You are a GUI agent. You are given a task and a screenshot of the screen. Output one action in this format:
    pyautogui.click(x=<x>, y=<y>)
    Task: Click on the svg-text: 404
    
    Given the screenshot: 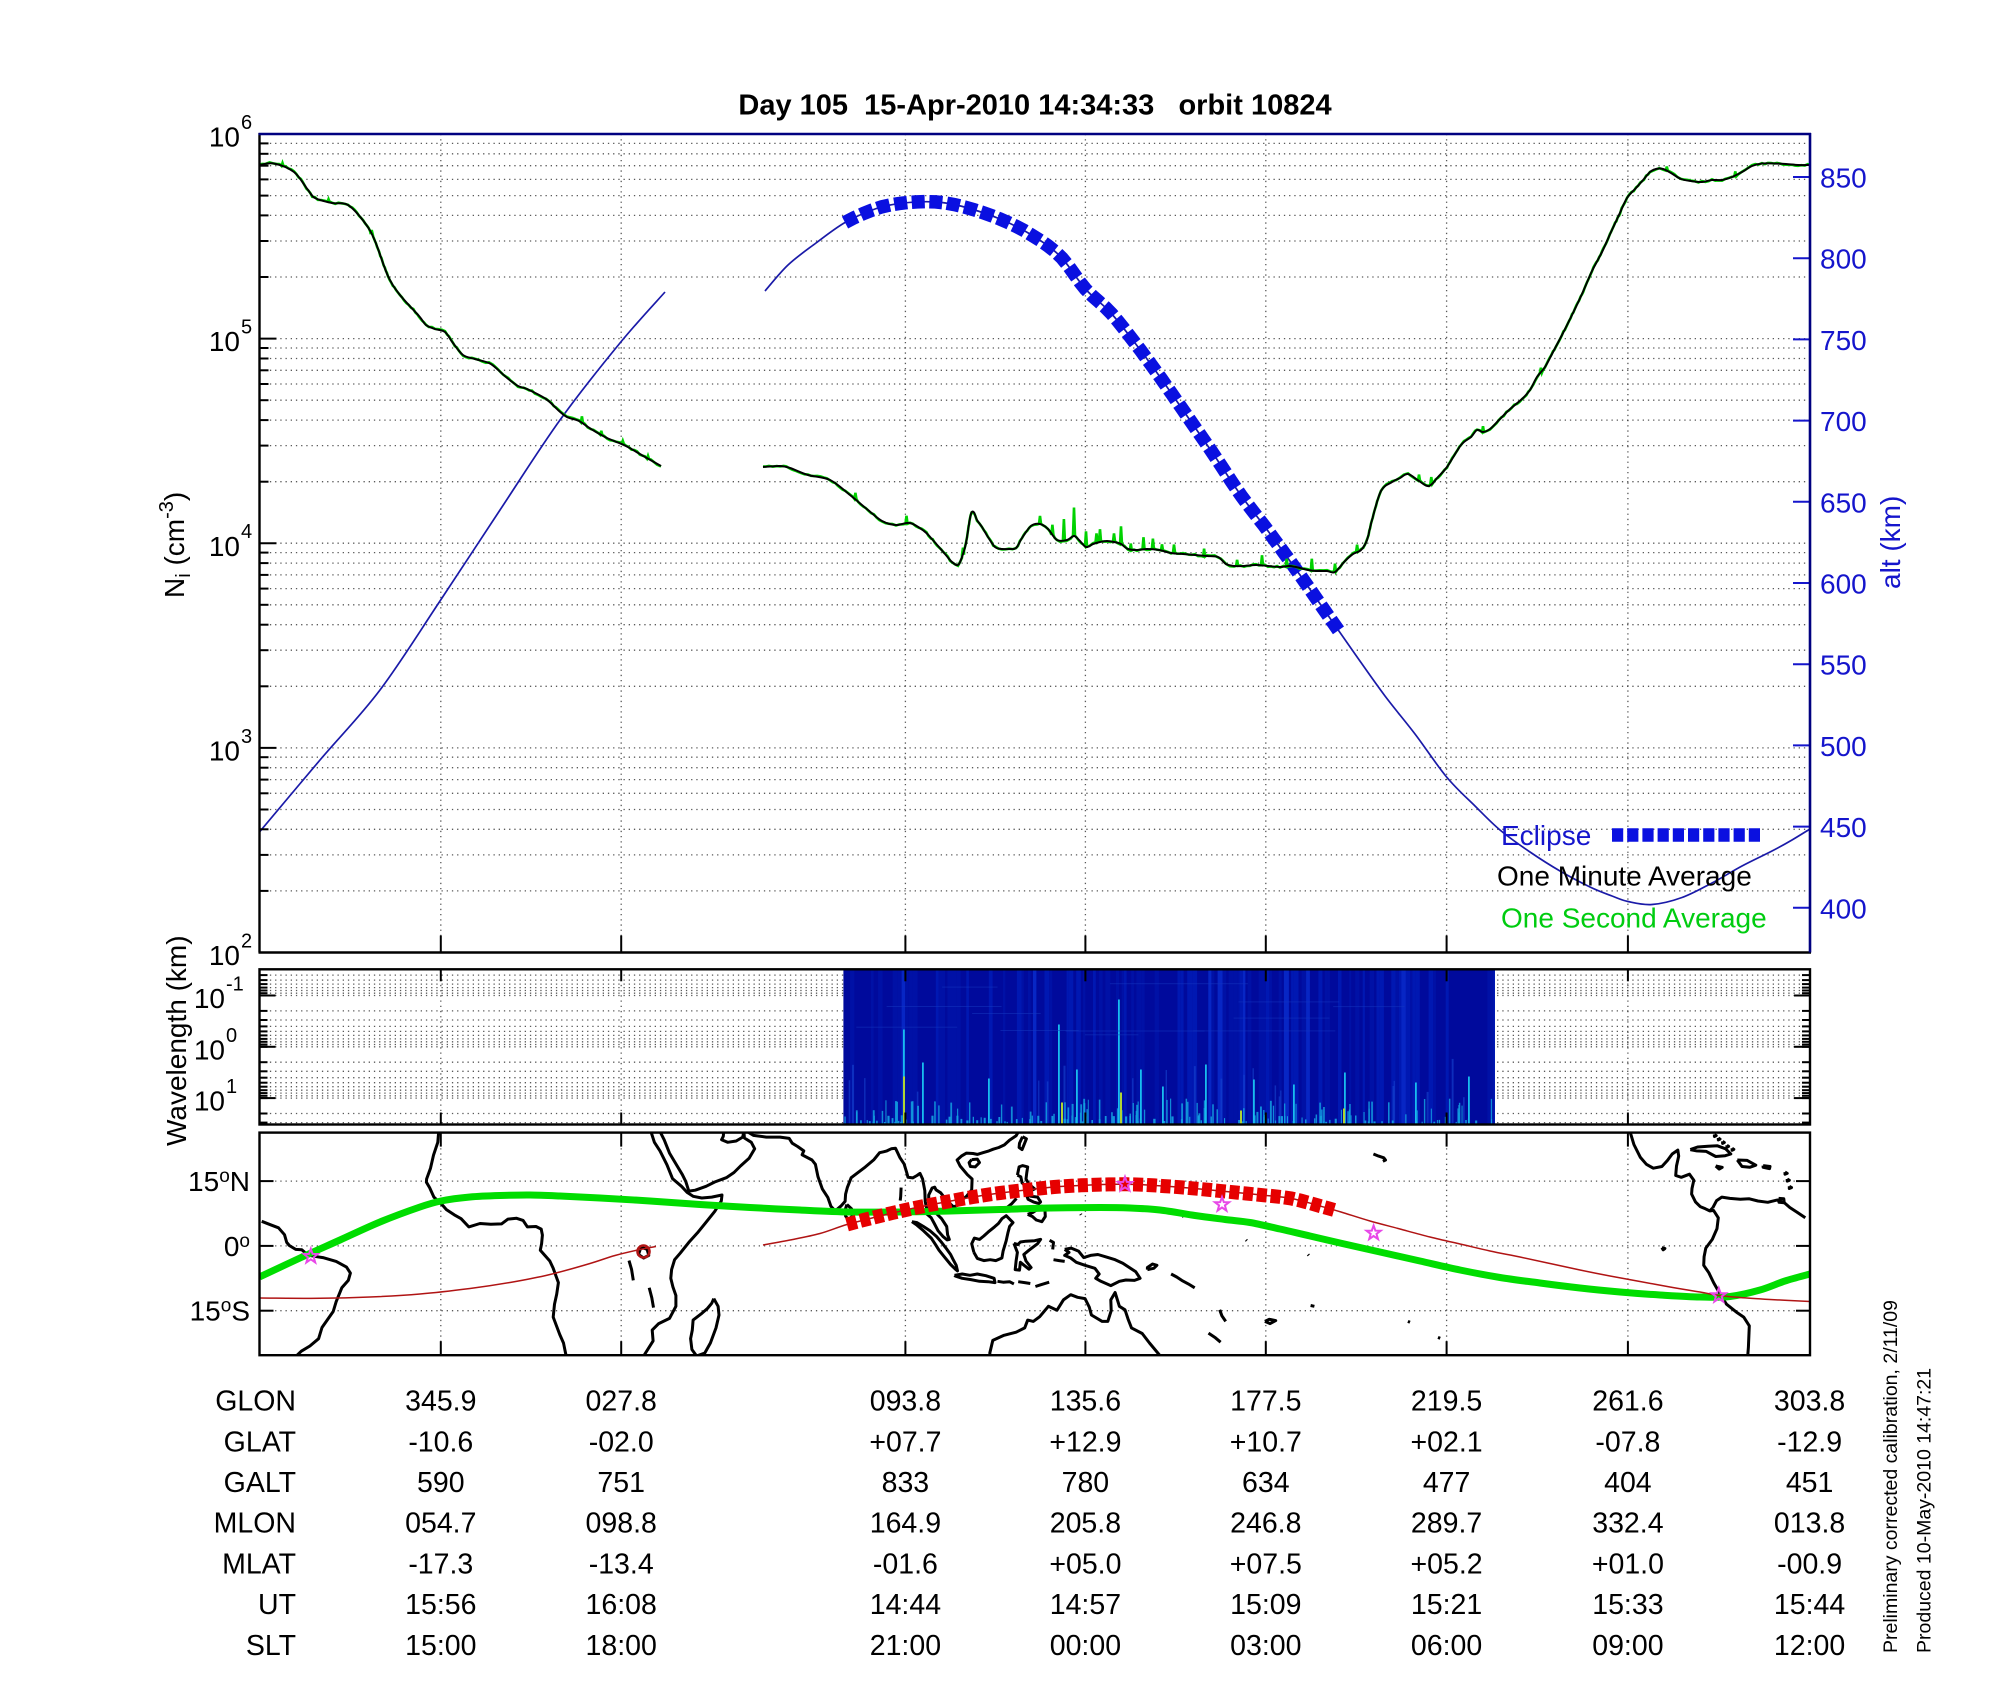 What is the action you would take?
    pyautogui.click(x=1628, y=1483)
    